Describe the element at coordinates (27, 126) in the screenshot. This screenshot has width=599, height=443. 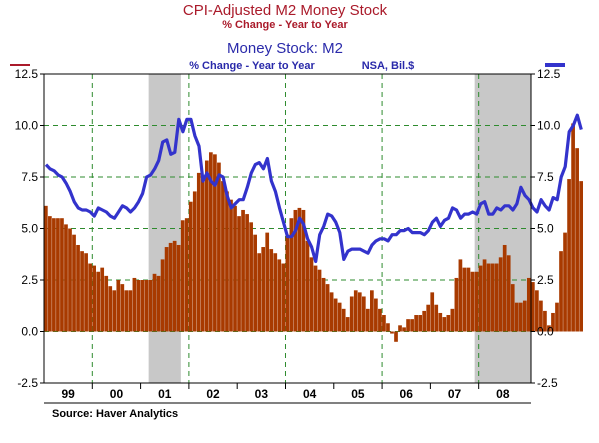
I see `y-tick-label-left: 10.0` at that location.